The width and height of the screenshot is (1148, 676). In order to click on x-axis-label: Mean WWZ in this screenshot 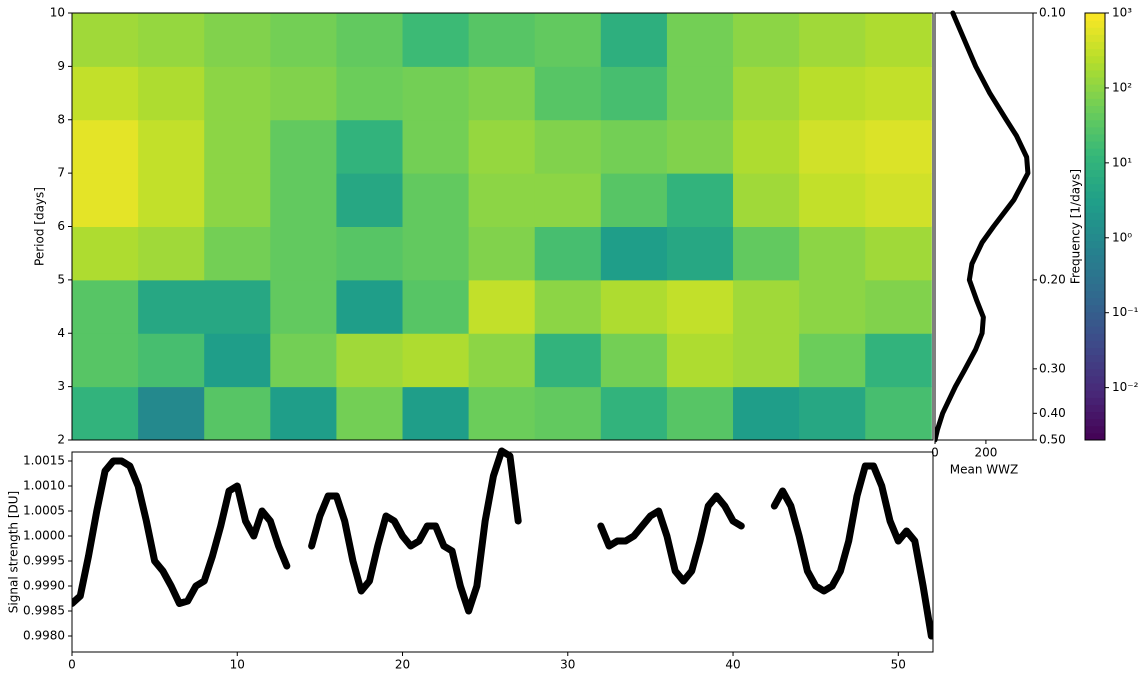, I will do `click(984, 470)`.